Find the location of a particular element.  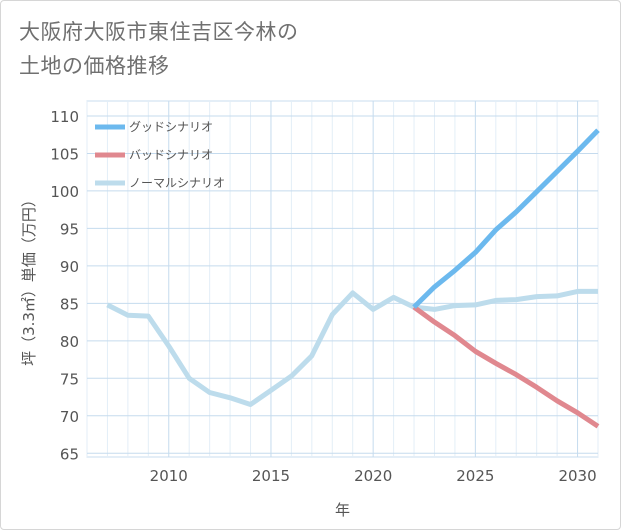

y-tick-label: 85 is located at coordinates (69, 304).